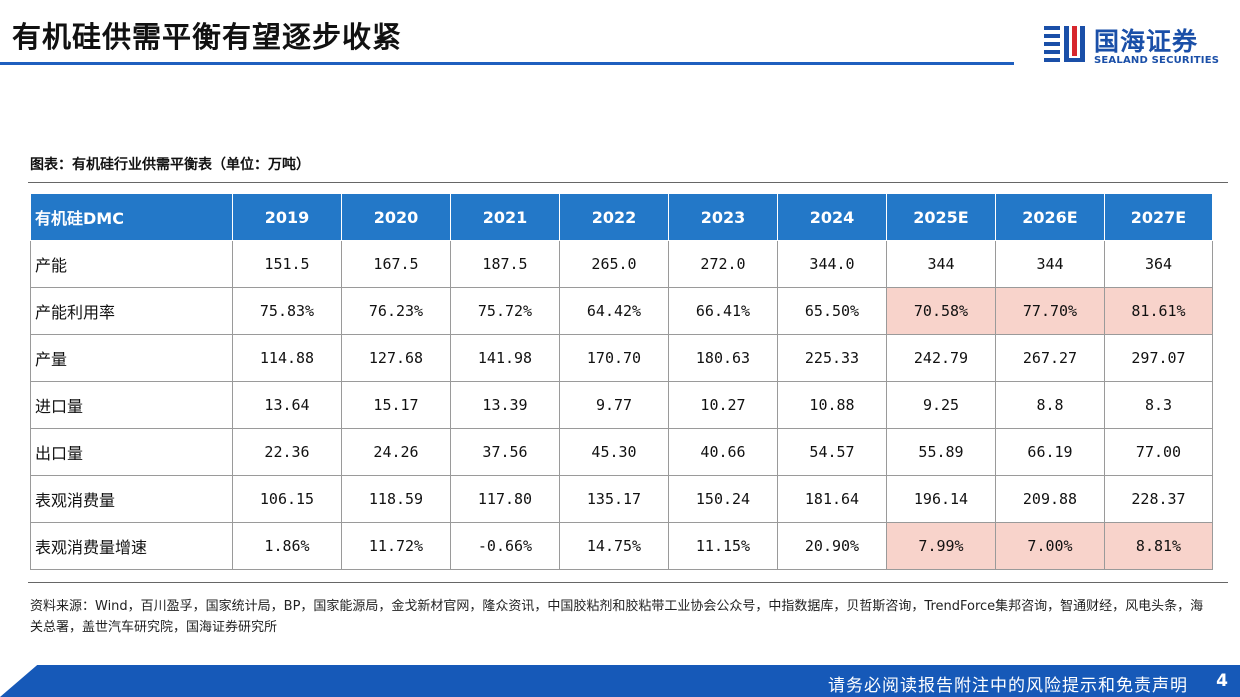 The image size is (1240, 697). I want to click on table-cell: 40.66, so click(723, 452).